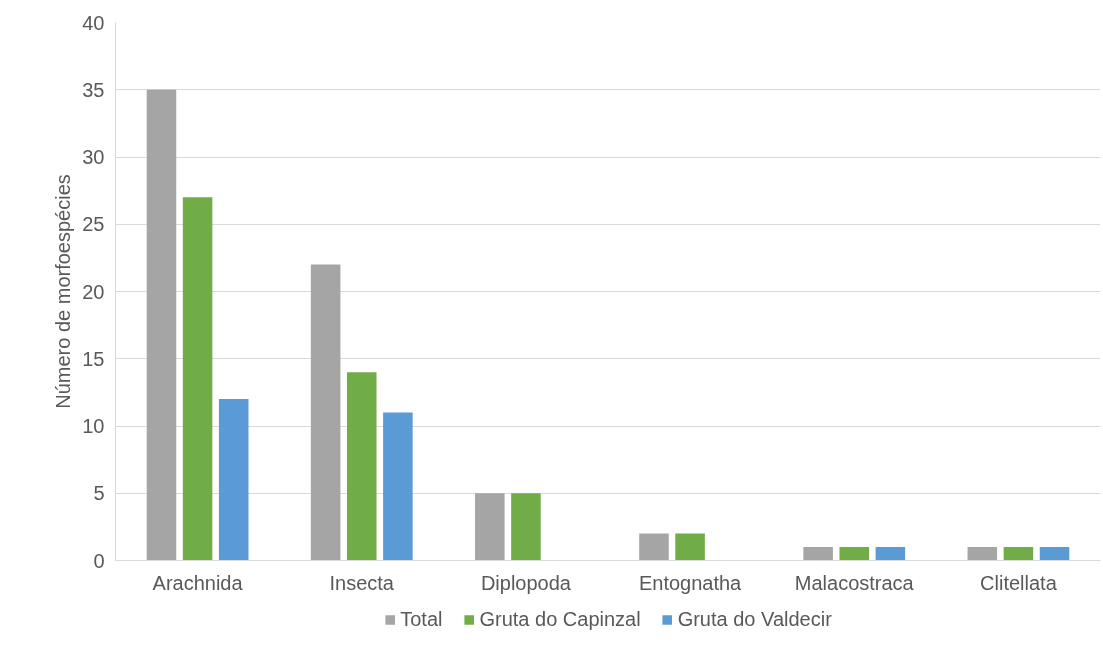 The image size is (1103, 646). I want to click on x-tick-label: Diplopoda, so click(526, 582).